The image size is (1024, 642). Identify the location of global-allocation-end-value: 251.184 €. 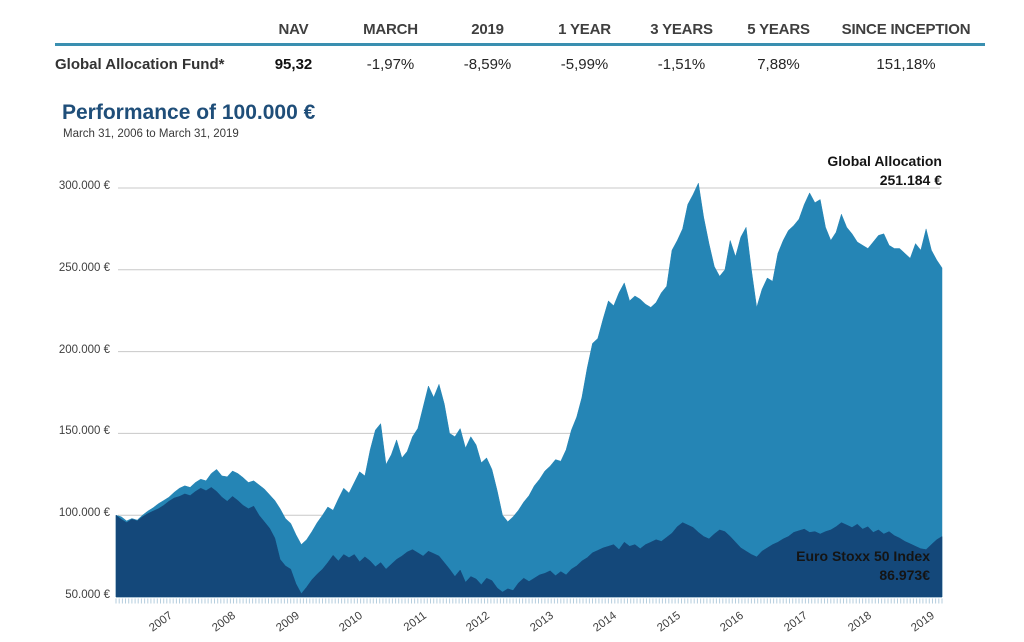
(910, 180).